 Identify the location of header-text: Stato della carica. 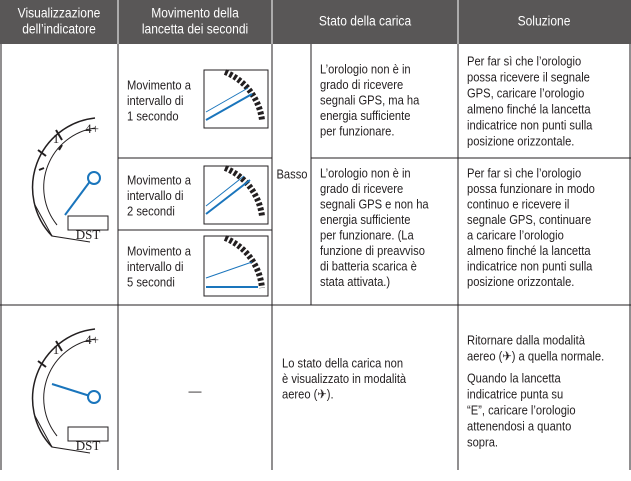
(365, 21).